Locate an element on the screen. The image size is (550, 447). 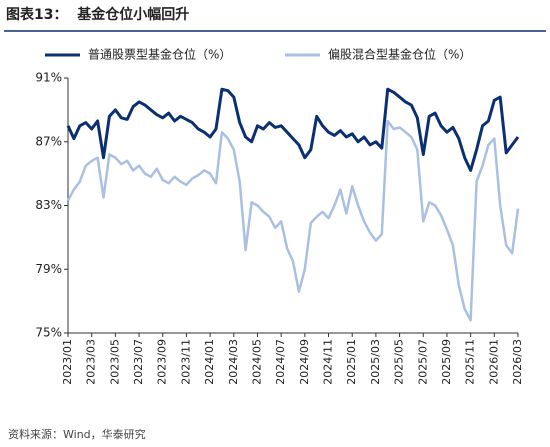
x-tick-label: 2024/09 is located at coordinates (304, 362).